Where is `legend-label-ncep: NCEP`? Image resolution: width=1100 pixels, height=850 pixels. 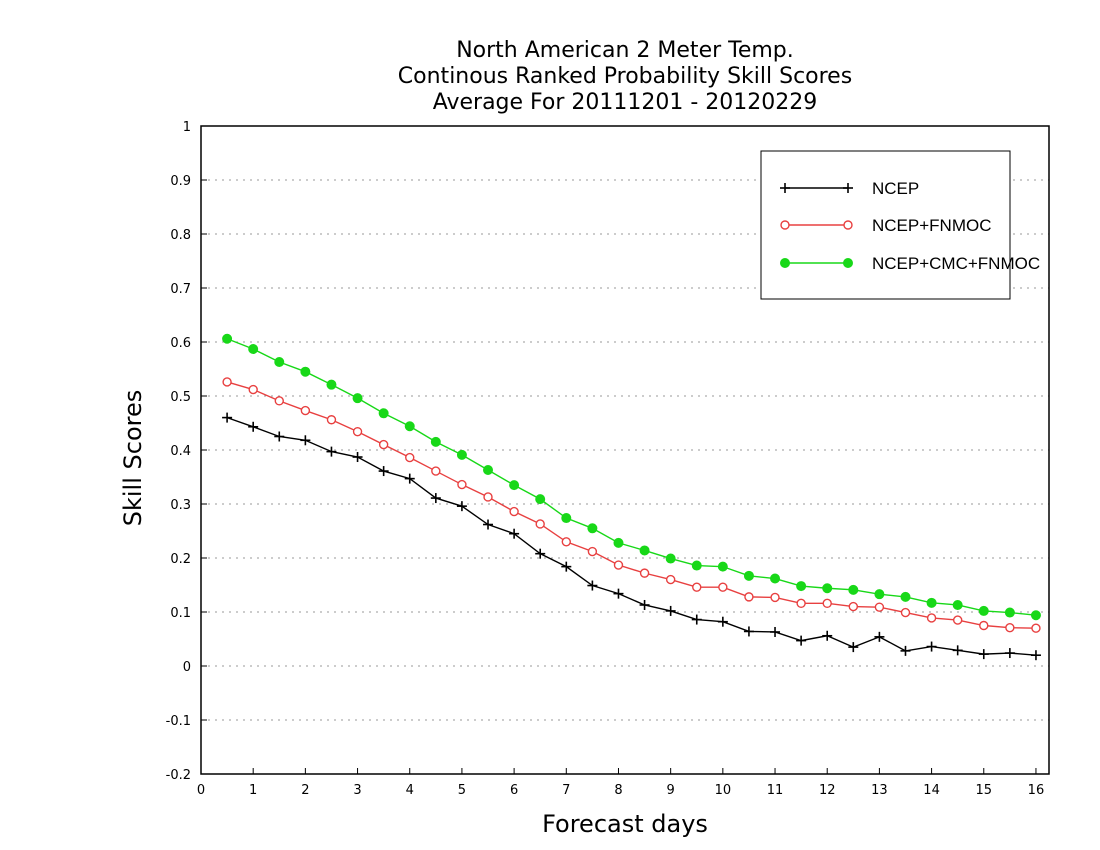
legend-label-ncep: NCEP is located at coordinates (895, 188).